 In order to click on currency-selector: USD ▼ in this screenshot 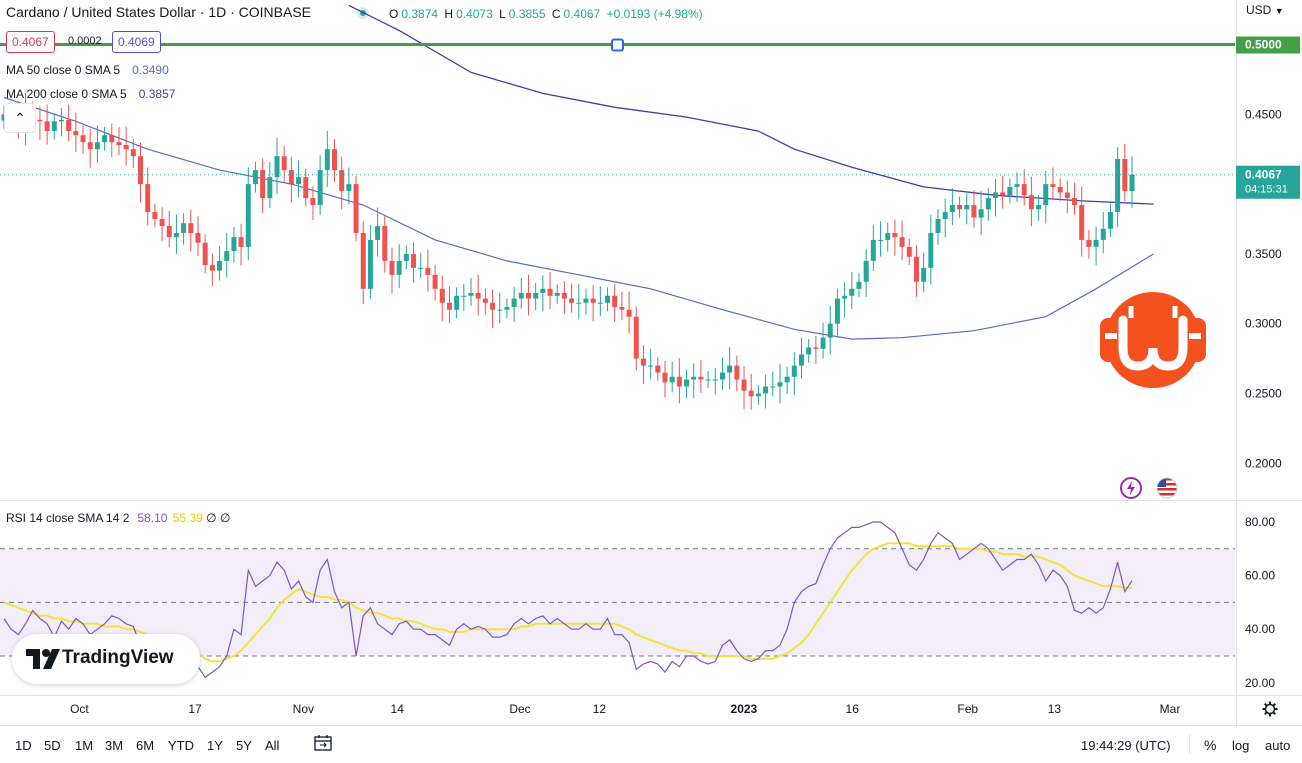, I will do `click(1265, 10)`.